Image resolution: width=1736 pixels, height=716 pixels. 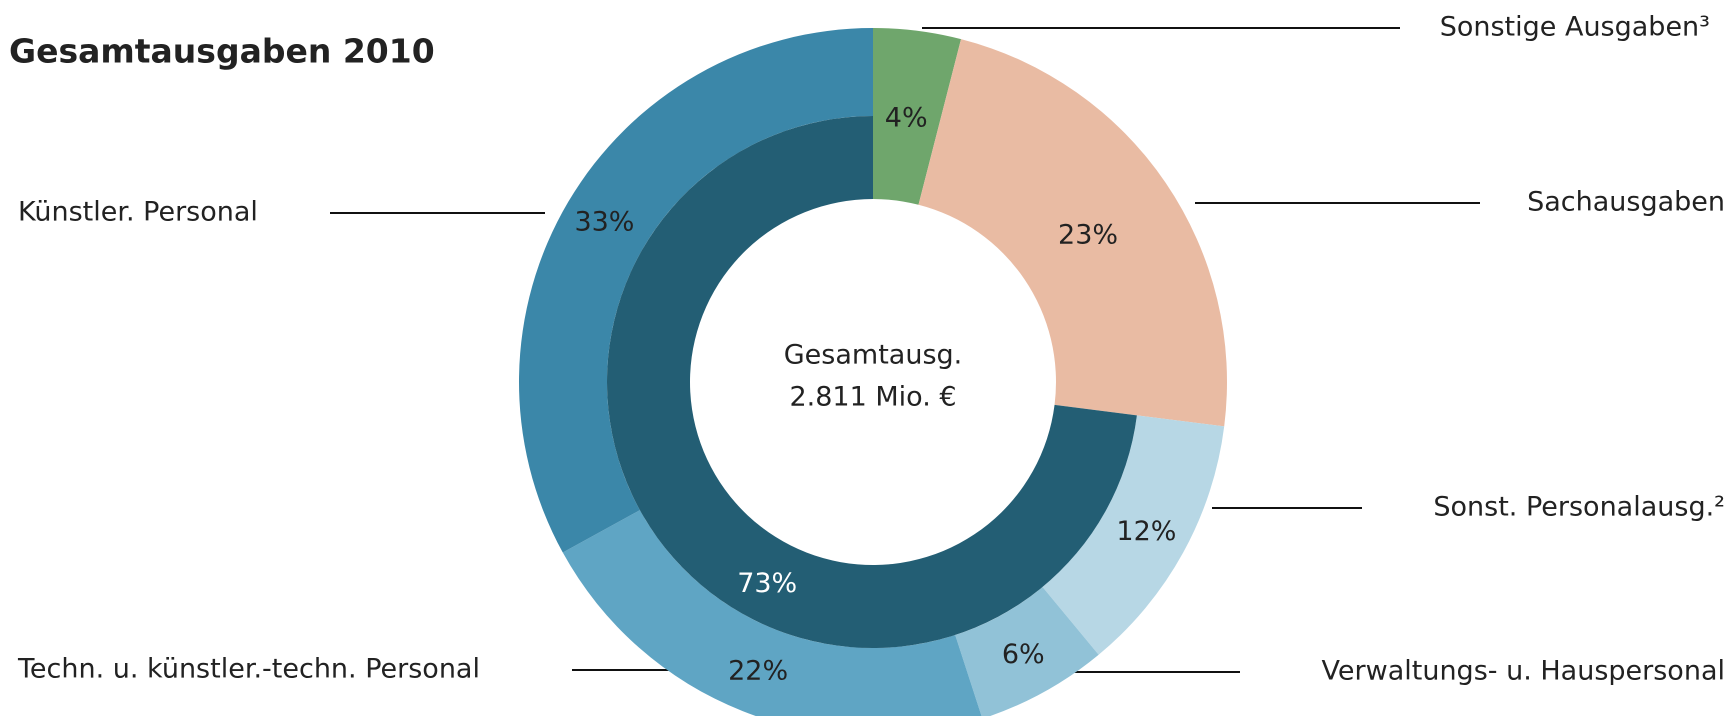 I want to click on value-label: 23%, so click(x=1088, y=234).